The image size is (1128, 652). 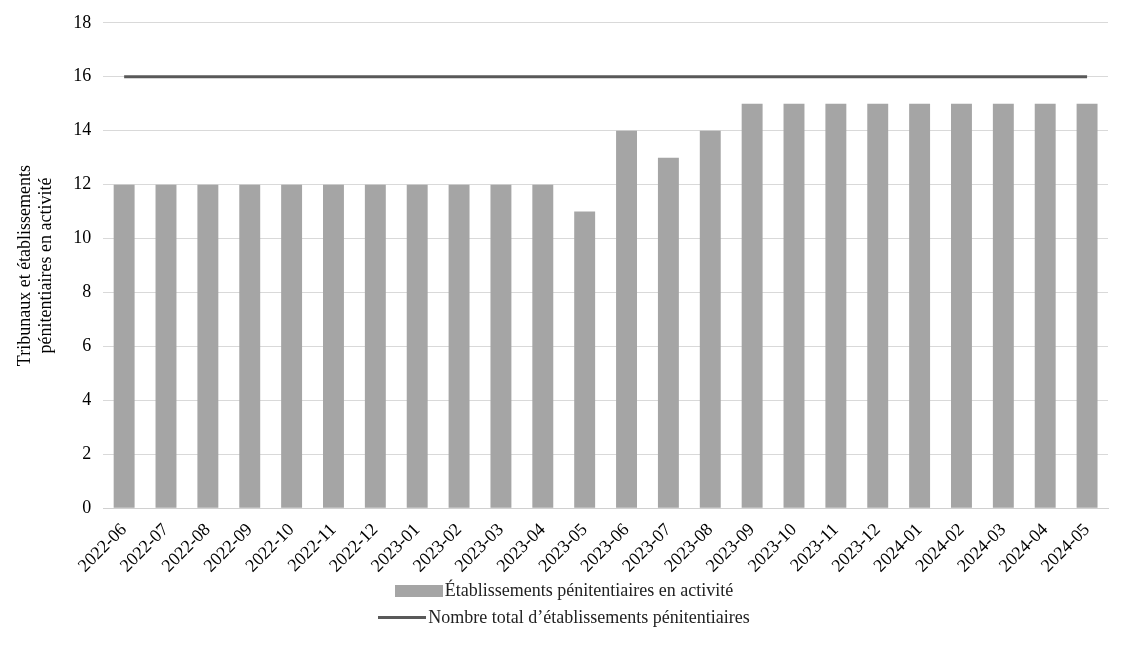 I want to click on legend-label: Nombre total d’établissements pénitentiaires, so click(x=589, y=617).